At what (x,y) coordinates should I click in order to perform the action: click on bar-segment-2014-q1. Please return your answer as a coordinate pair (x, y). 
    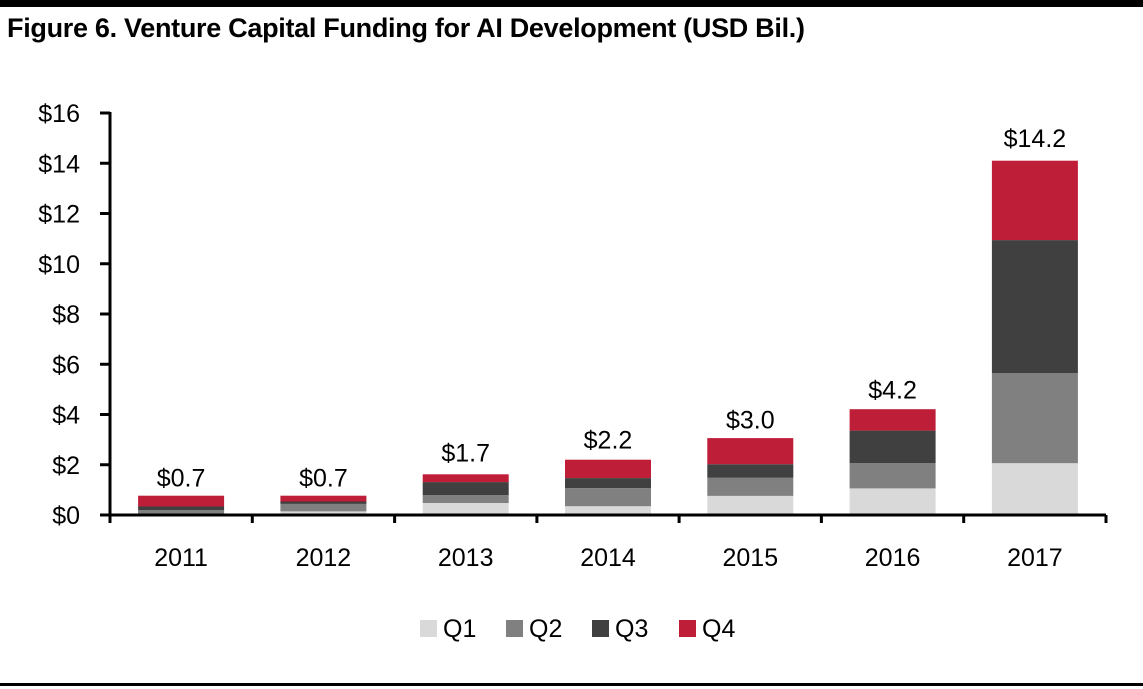
    Looking at the image, I should click on (608, 510).